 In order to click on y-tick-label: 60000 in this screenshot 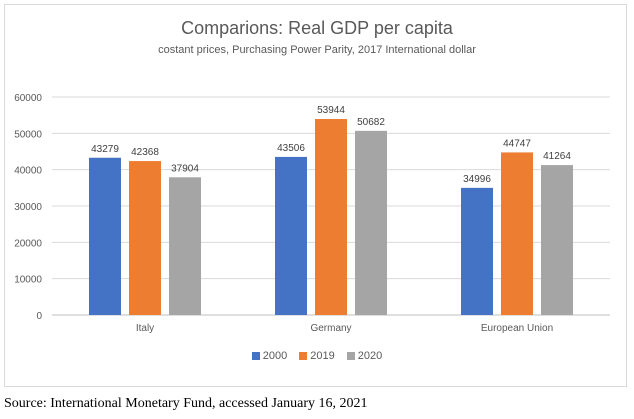, I will do `click(28, 98)`.